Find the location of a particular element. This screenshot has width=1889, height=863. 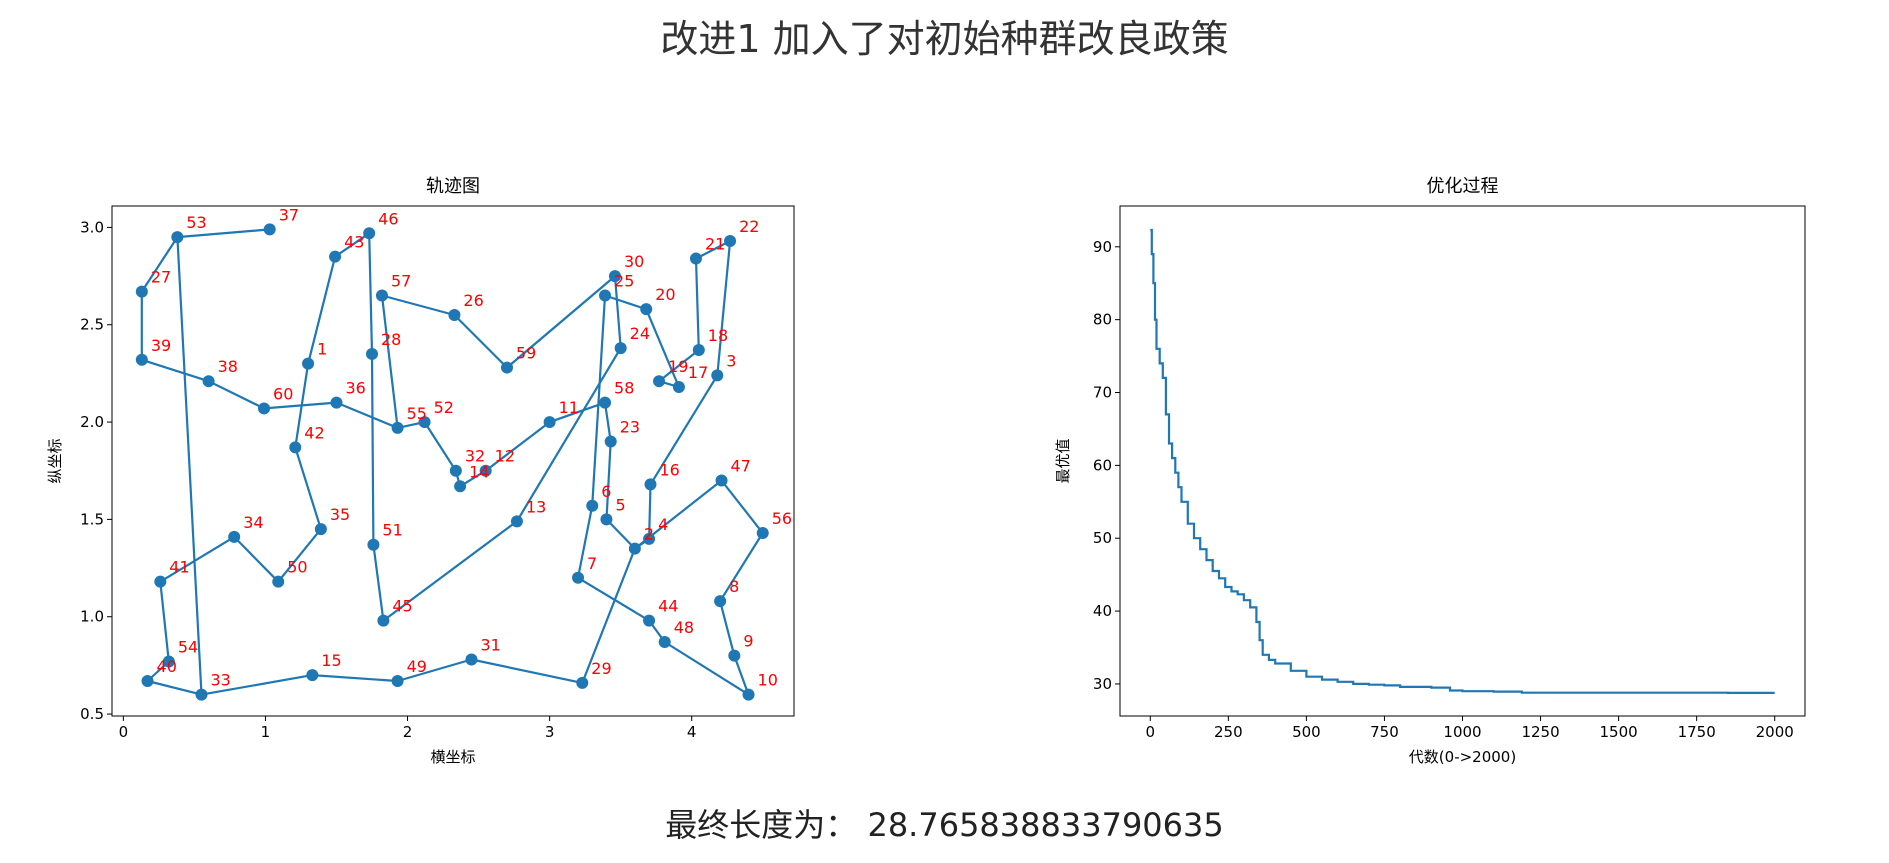

trajectory-ytick-label: 2.0 is located at coordinates (92, 422).